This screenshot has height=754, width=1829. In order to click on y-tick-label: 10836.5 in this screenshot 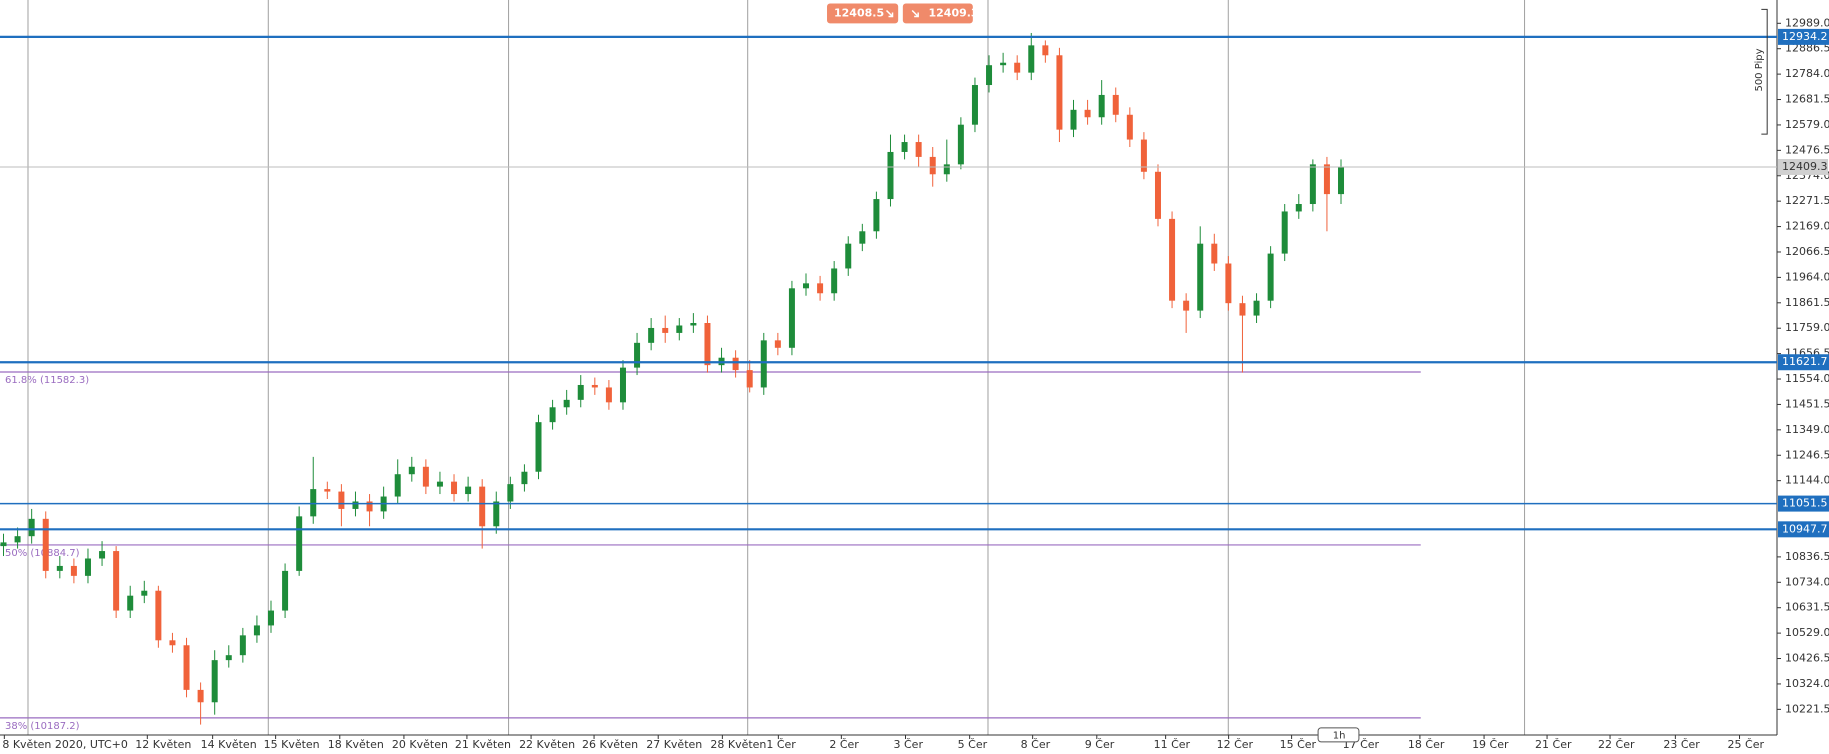, I will do `click(1807, 556)`.